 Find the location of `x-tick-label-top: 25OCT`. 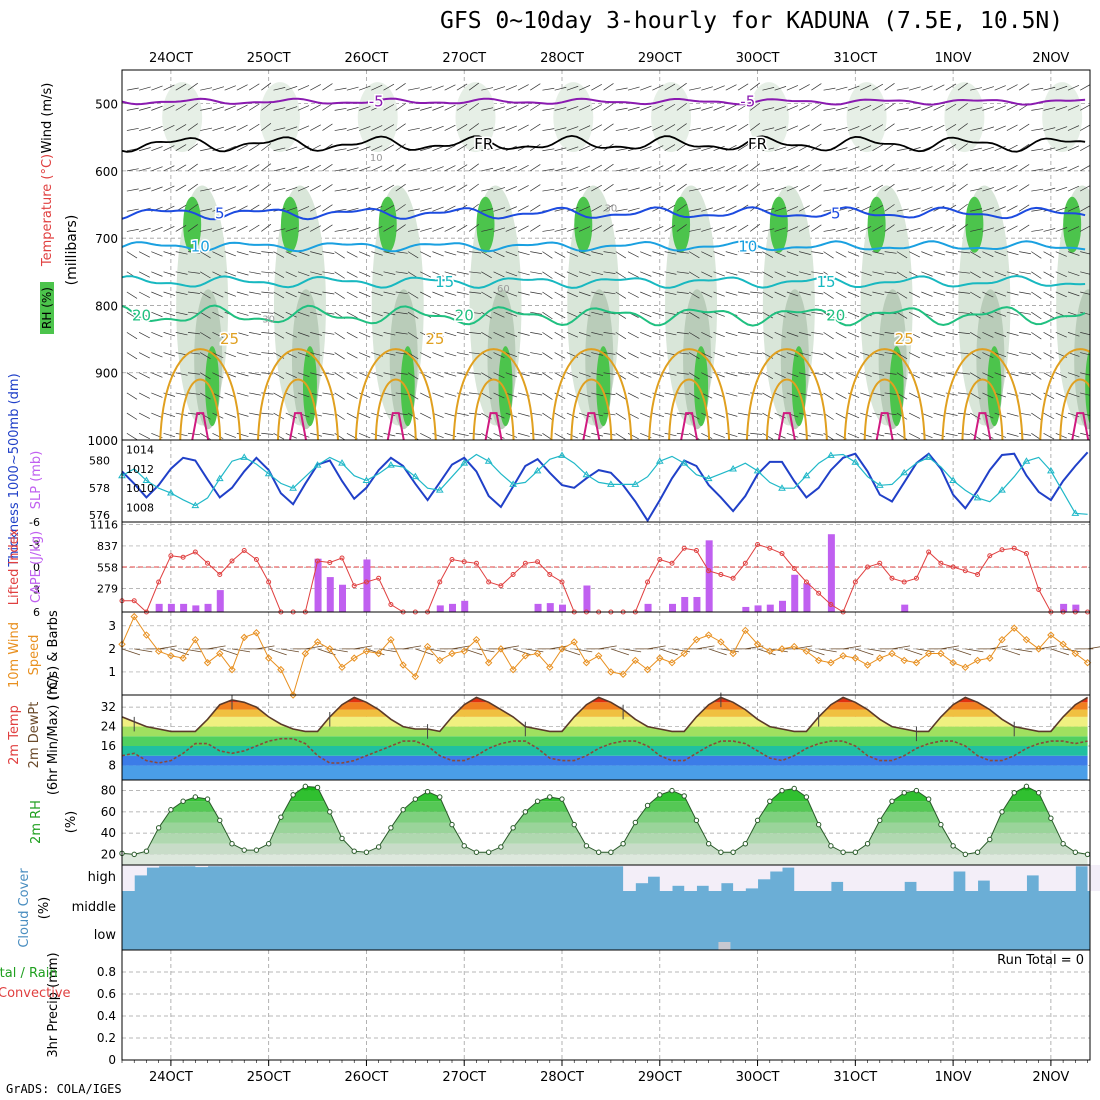

x-tick-label-top: 25OCT is located at coordinates (269, 58).